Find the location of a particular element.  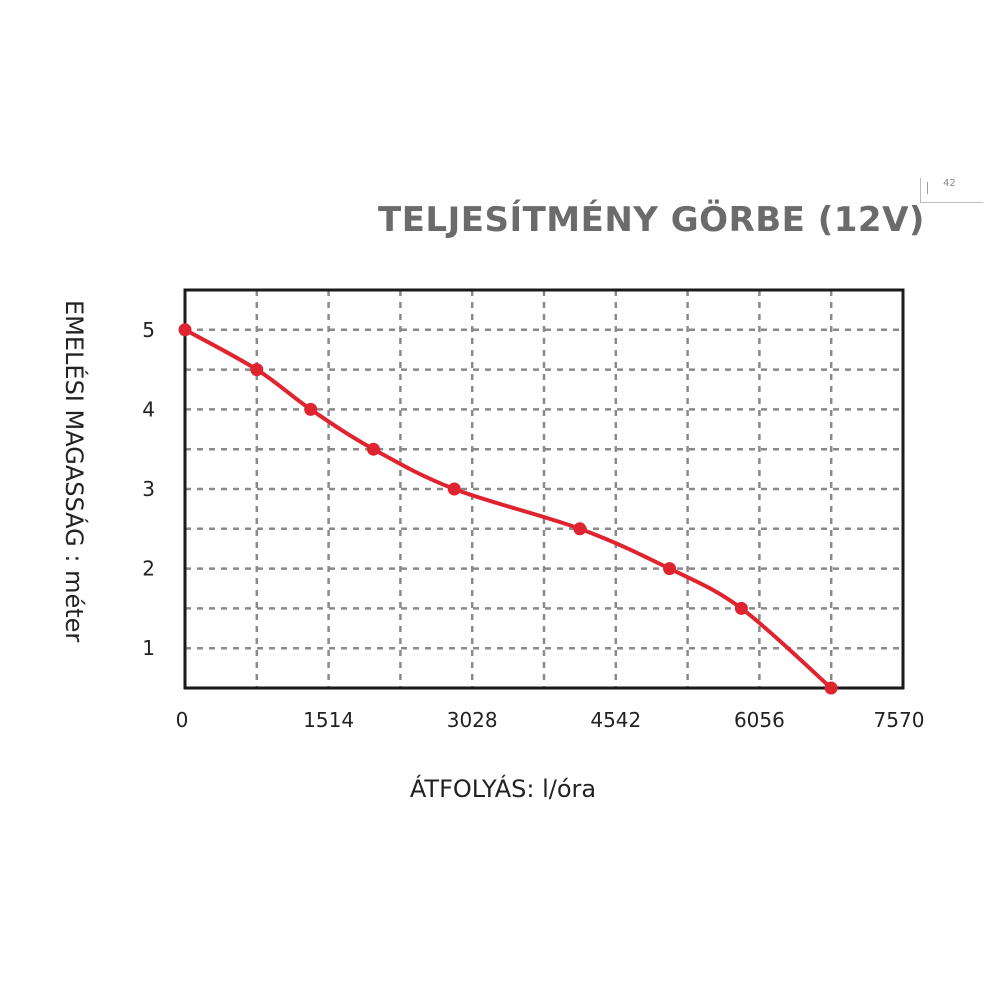

x-tick-label: 6056 is located at coordinates (759, 720).